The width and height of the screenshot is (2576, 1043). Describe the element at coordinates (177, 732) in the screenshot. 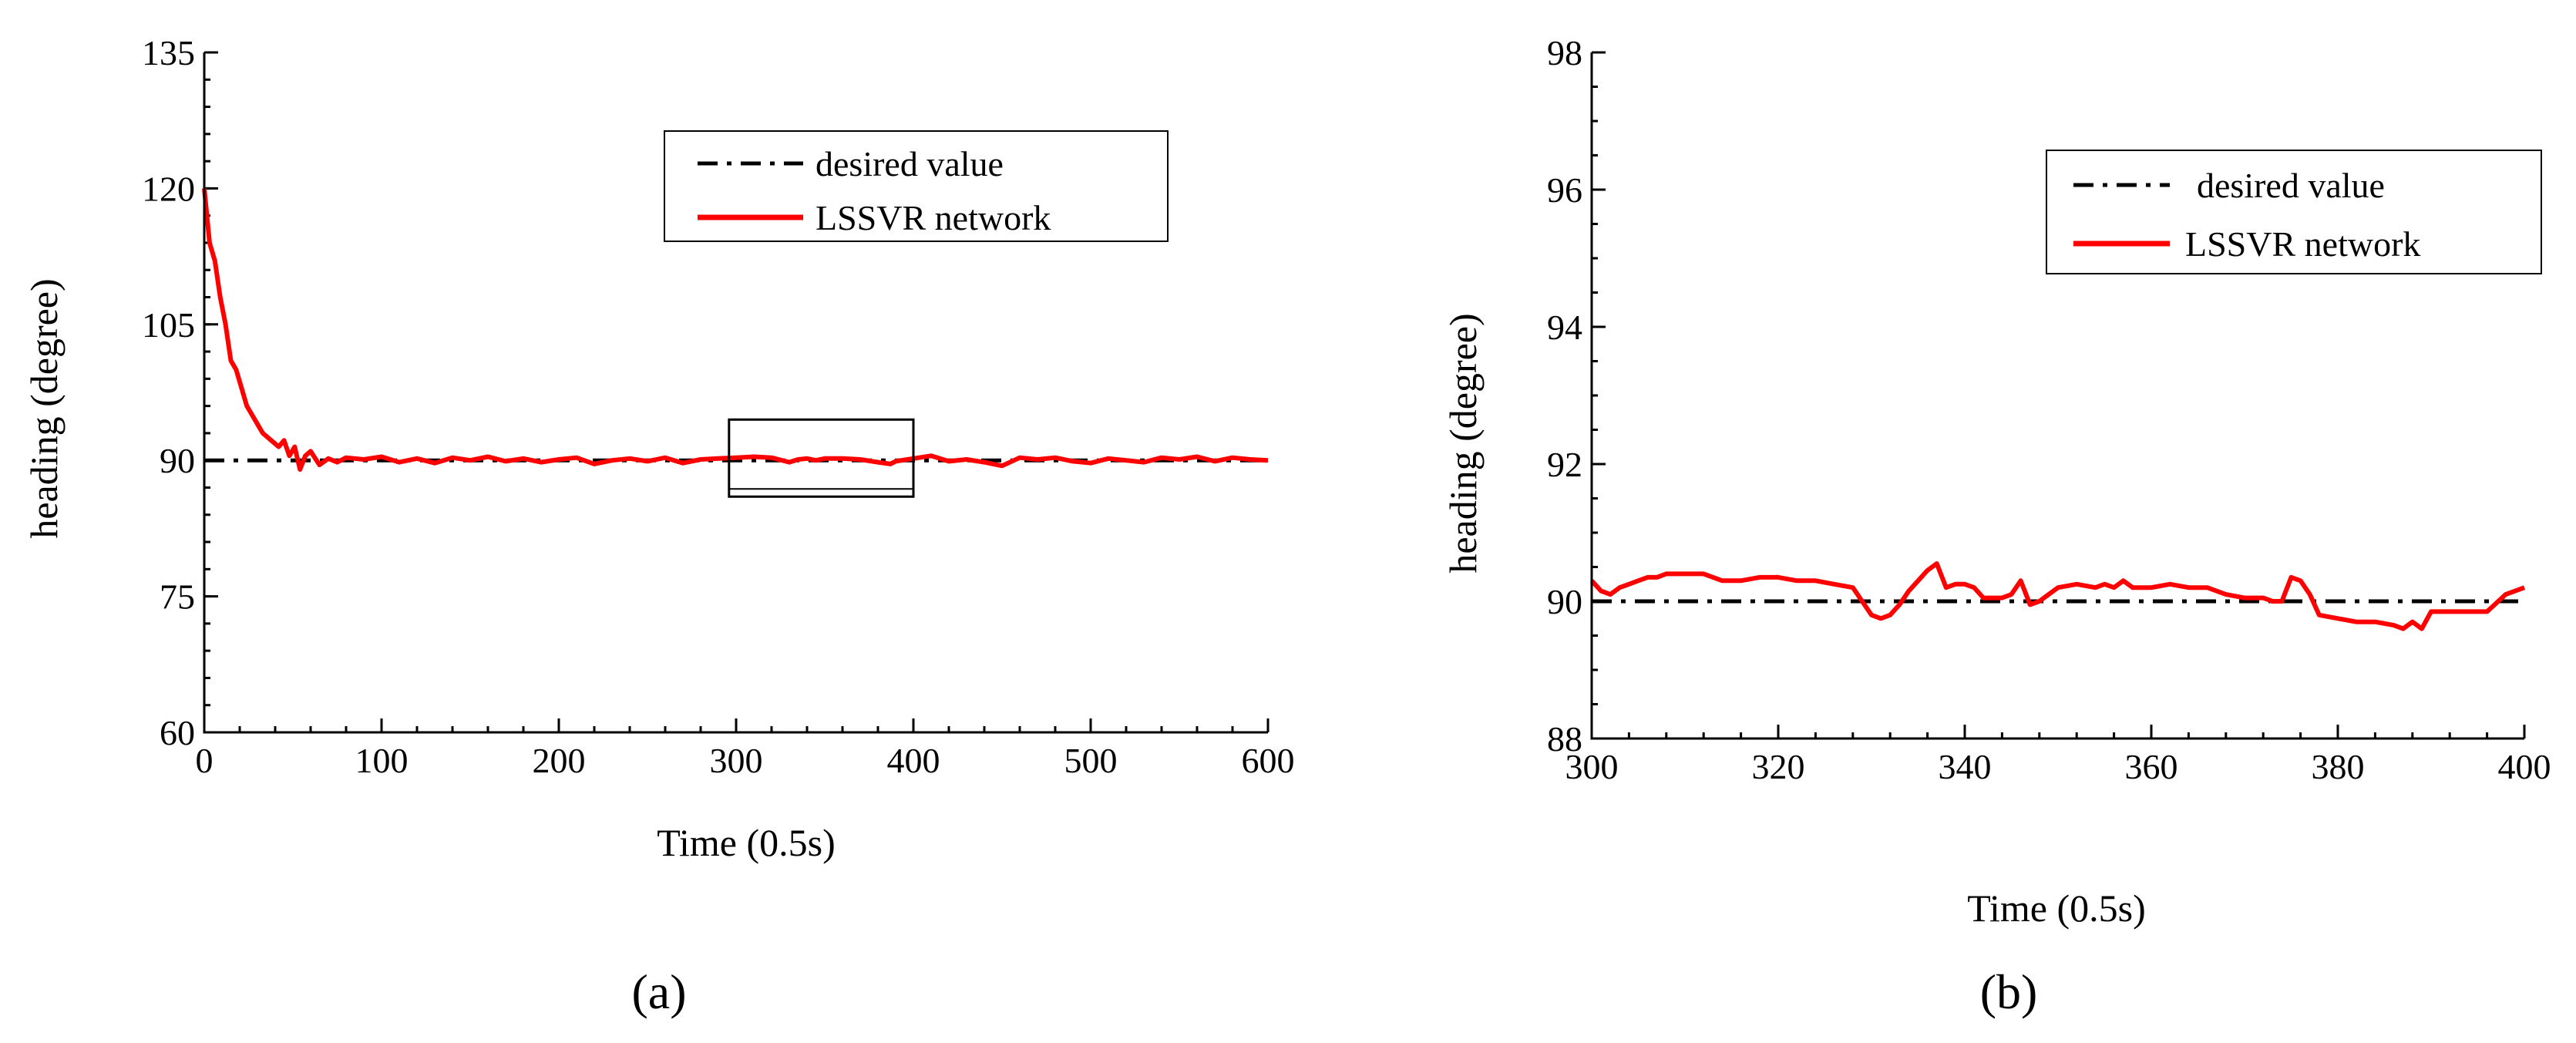

I see `y-tick-label: 60` at that location.